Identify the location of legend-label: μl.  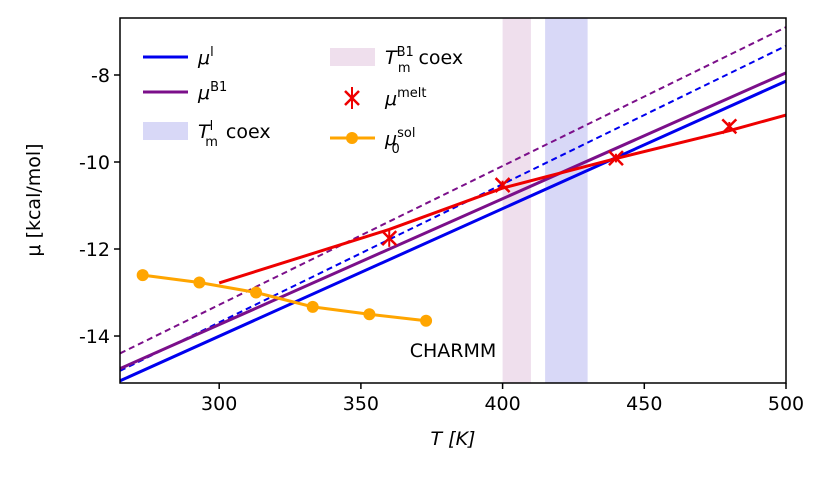
(205, 57).